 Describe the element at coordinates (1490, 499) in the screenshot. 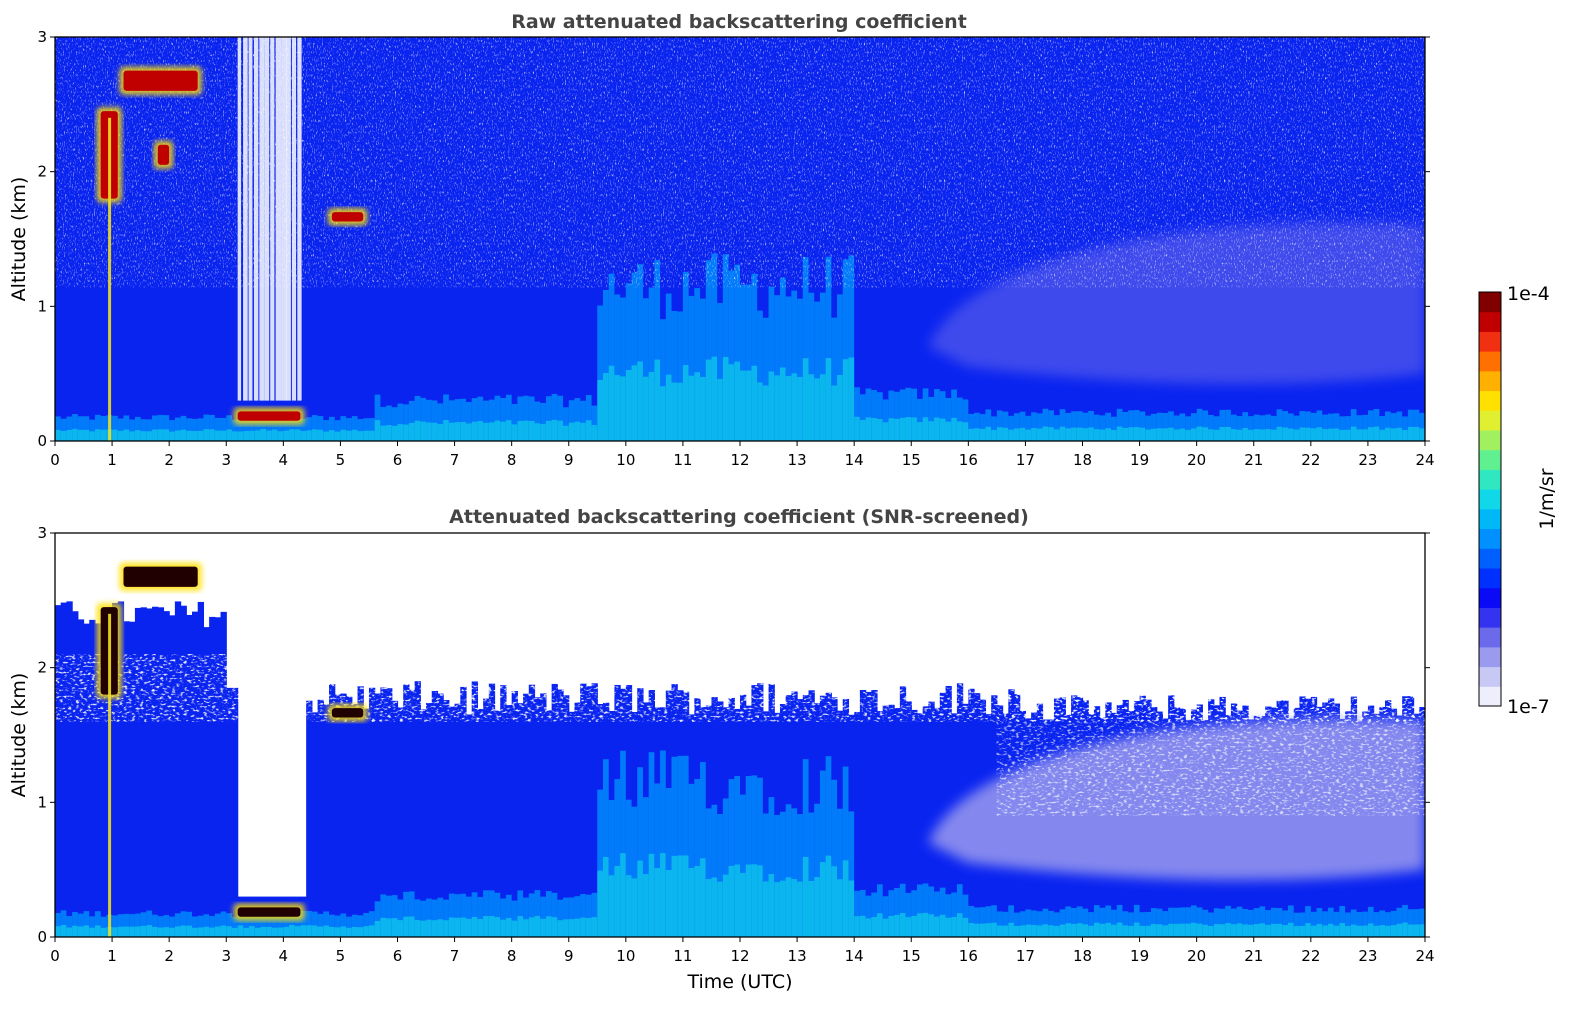

I see `colorbar-scale` at that location.